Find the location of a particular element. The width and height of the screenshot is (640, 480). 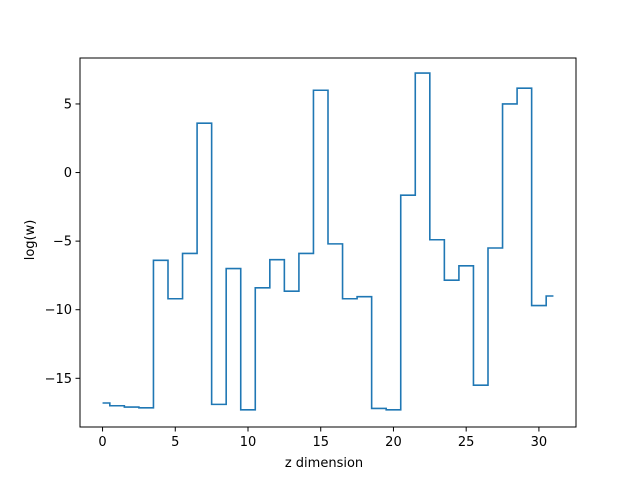

y-tick-label: 0 is located at coordinates (68, 173).